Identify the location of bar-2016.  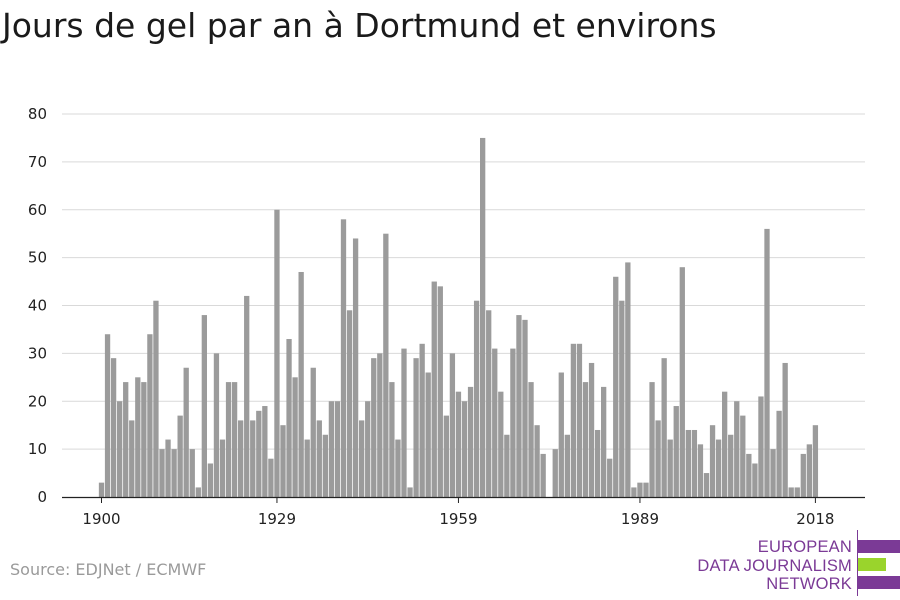
(803, 475).